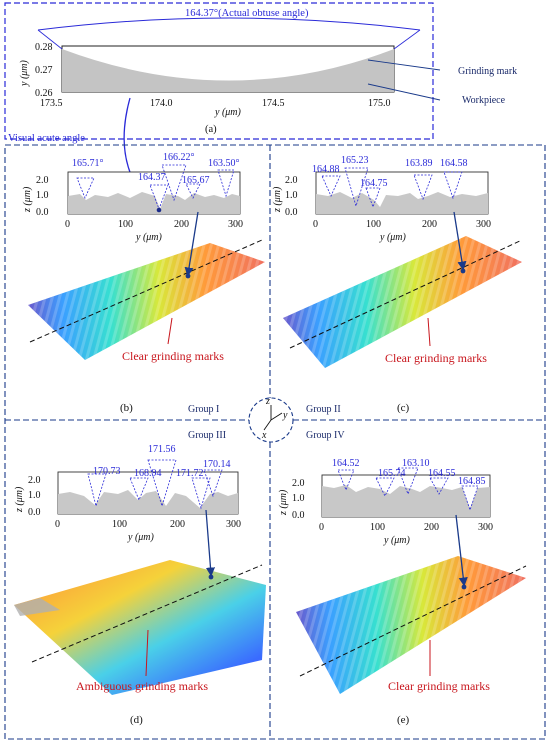 This screenshot has width=550, height=745. I want to click on a-xtick-1: 173.5, so click(51, 103).